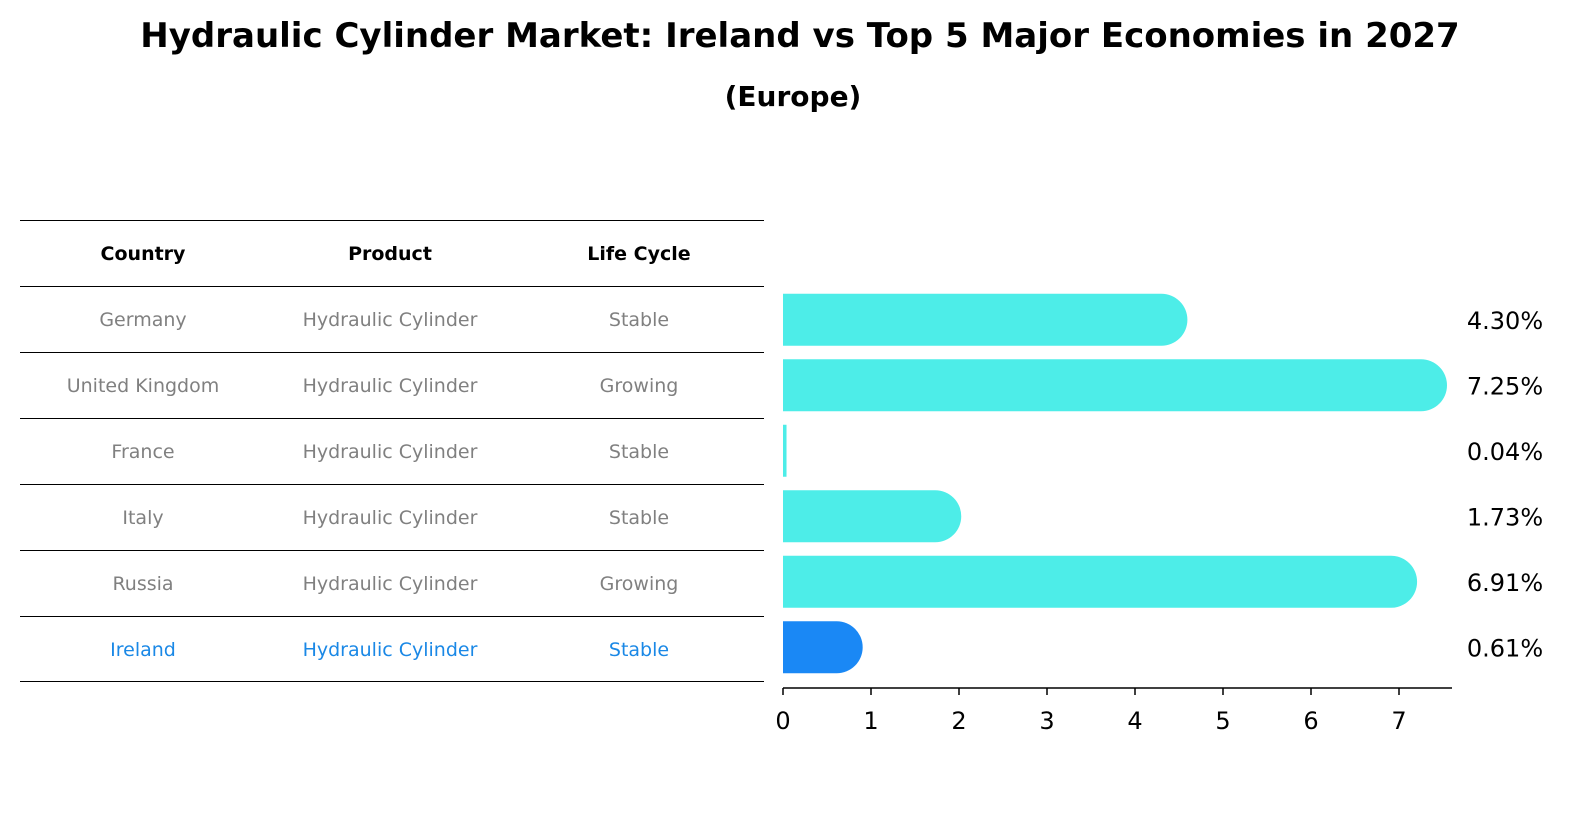  What do you see at coordinates (1505, 648) in the screenshot?
I see `data-label: 0.61%` at bounding box center [1505, 648].